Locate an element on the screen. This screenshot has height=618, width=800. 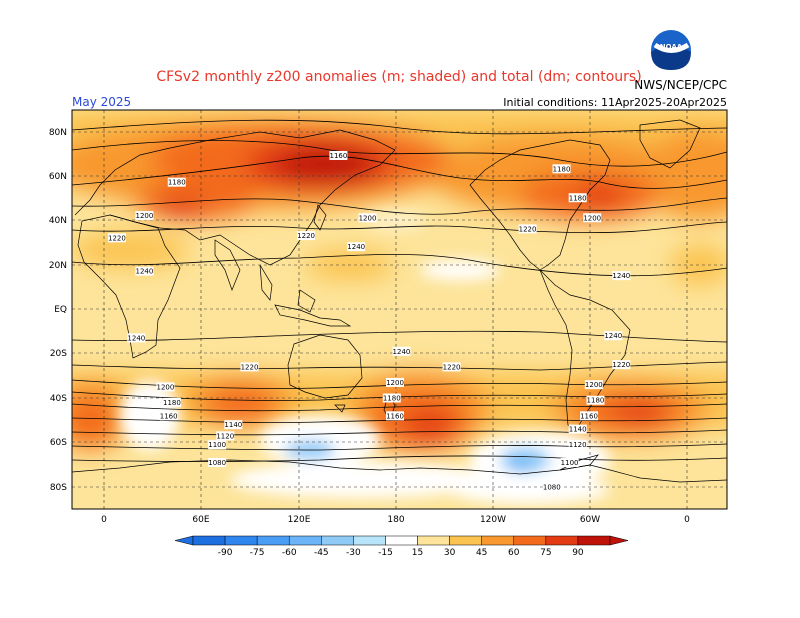
colorbar-arrow-right is located at coordinates (619, 540).